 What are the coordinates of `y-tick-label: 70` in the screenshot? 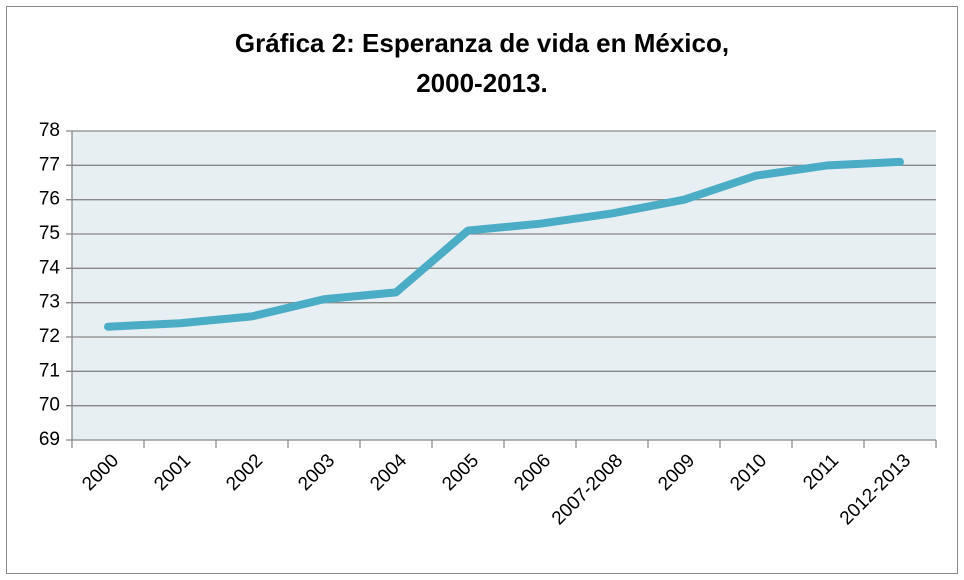 It's located at (49, 405).